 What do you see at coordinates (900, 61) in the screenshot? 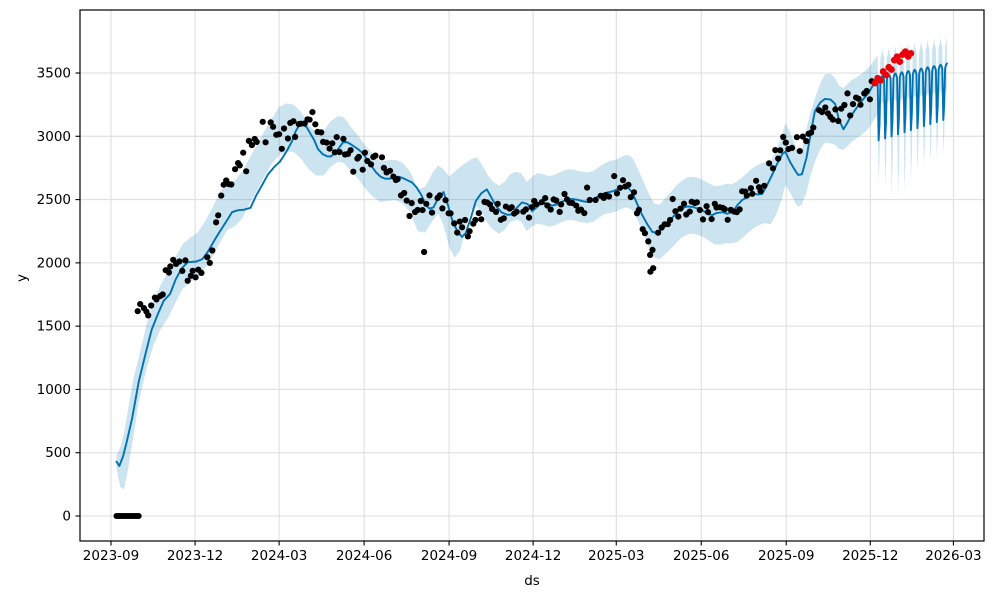
I see `future-data-point` at bounding box center [900, 61].